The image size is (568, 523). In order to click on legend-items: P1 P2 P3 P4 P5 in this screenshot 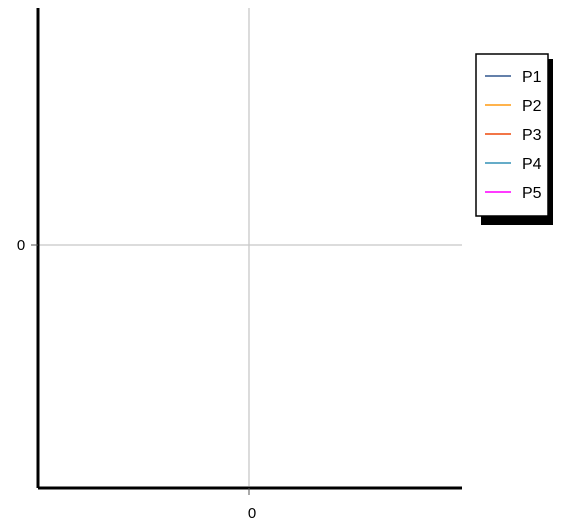, I will do `click(513, 135)`.